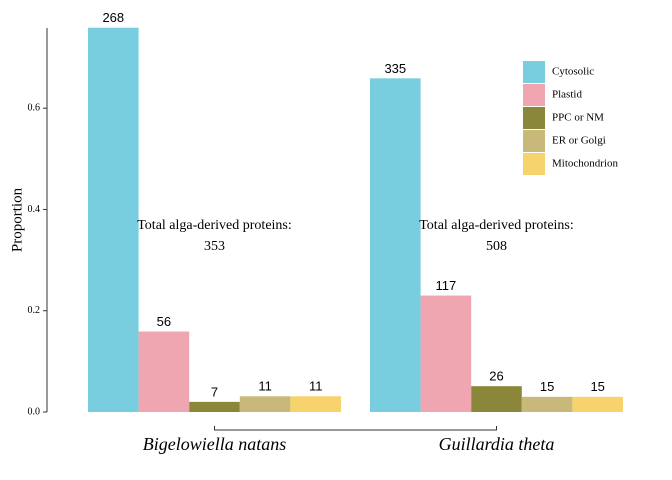 The image size is (672, 480). Describe the element at coordinates (214, 391) in the screenshot. I see `value-label: 7` at that location.